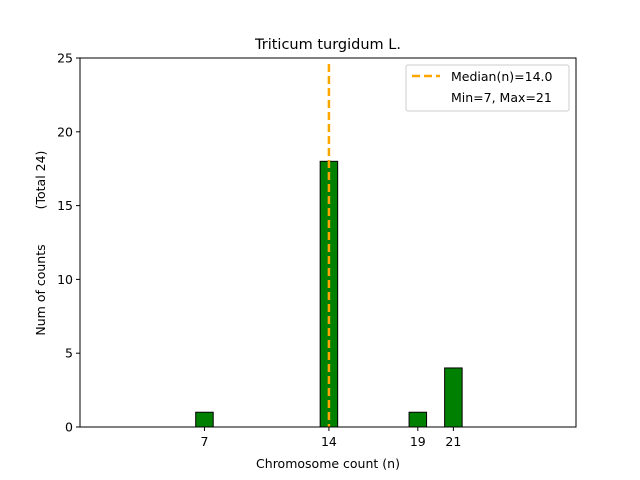 Image resolution: width=640 pixels, height=480 pixels. Describe the element at coordinates (65, 131) in the screenshot. I see `y-tick-label: 20` at that location.